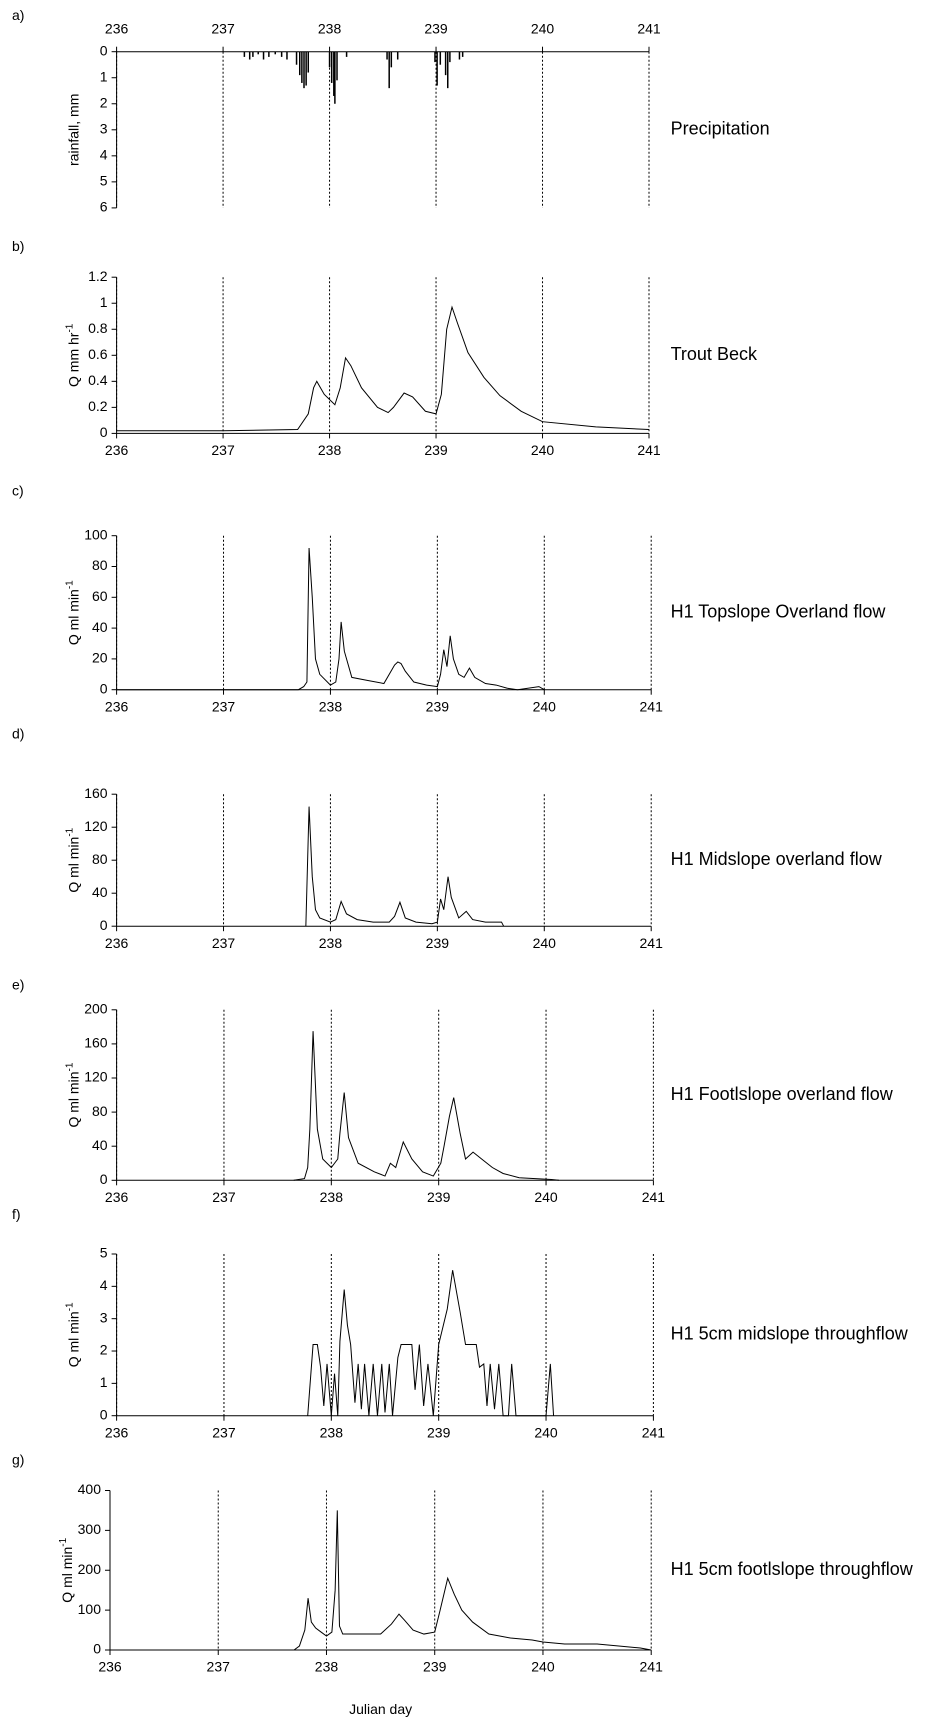 The width and height of the screenshot is (949, 1735). Describe the element at coordinates (18, 246) in the screenshot. I see `panel-label: b)` at that location.